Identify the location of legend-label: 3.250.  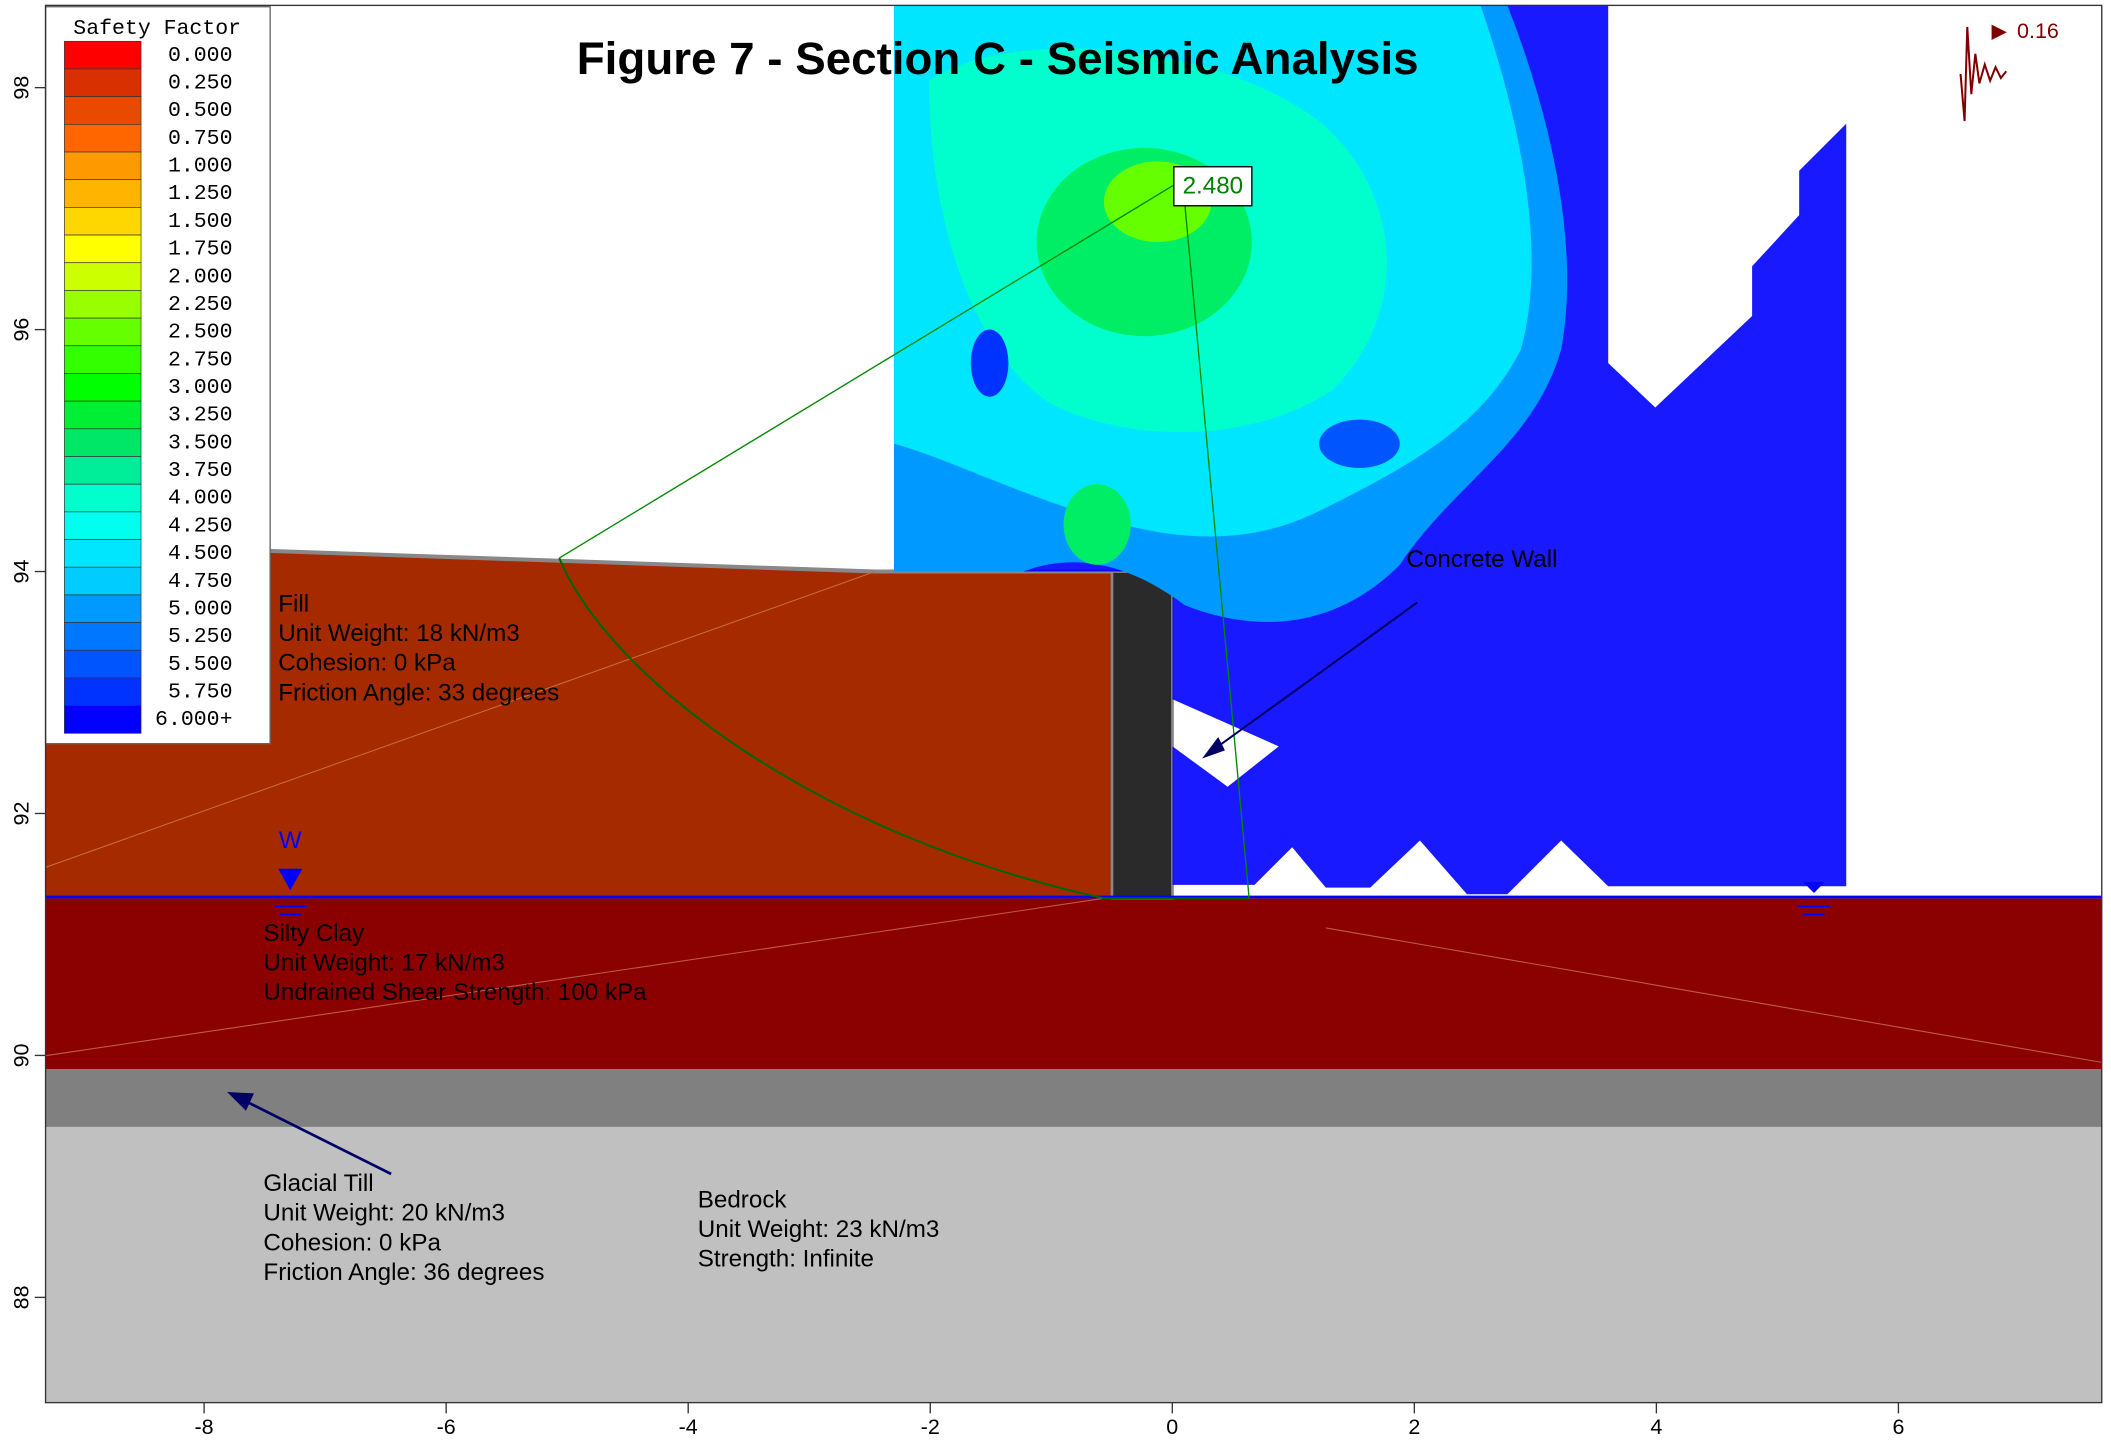
(200, 416).